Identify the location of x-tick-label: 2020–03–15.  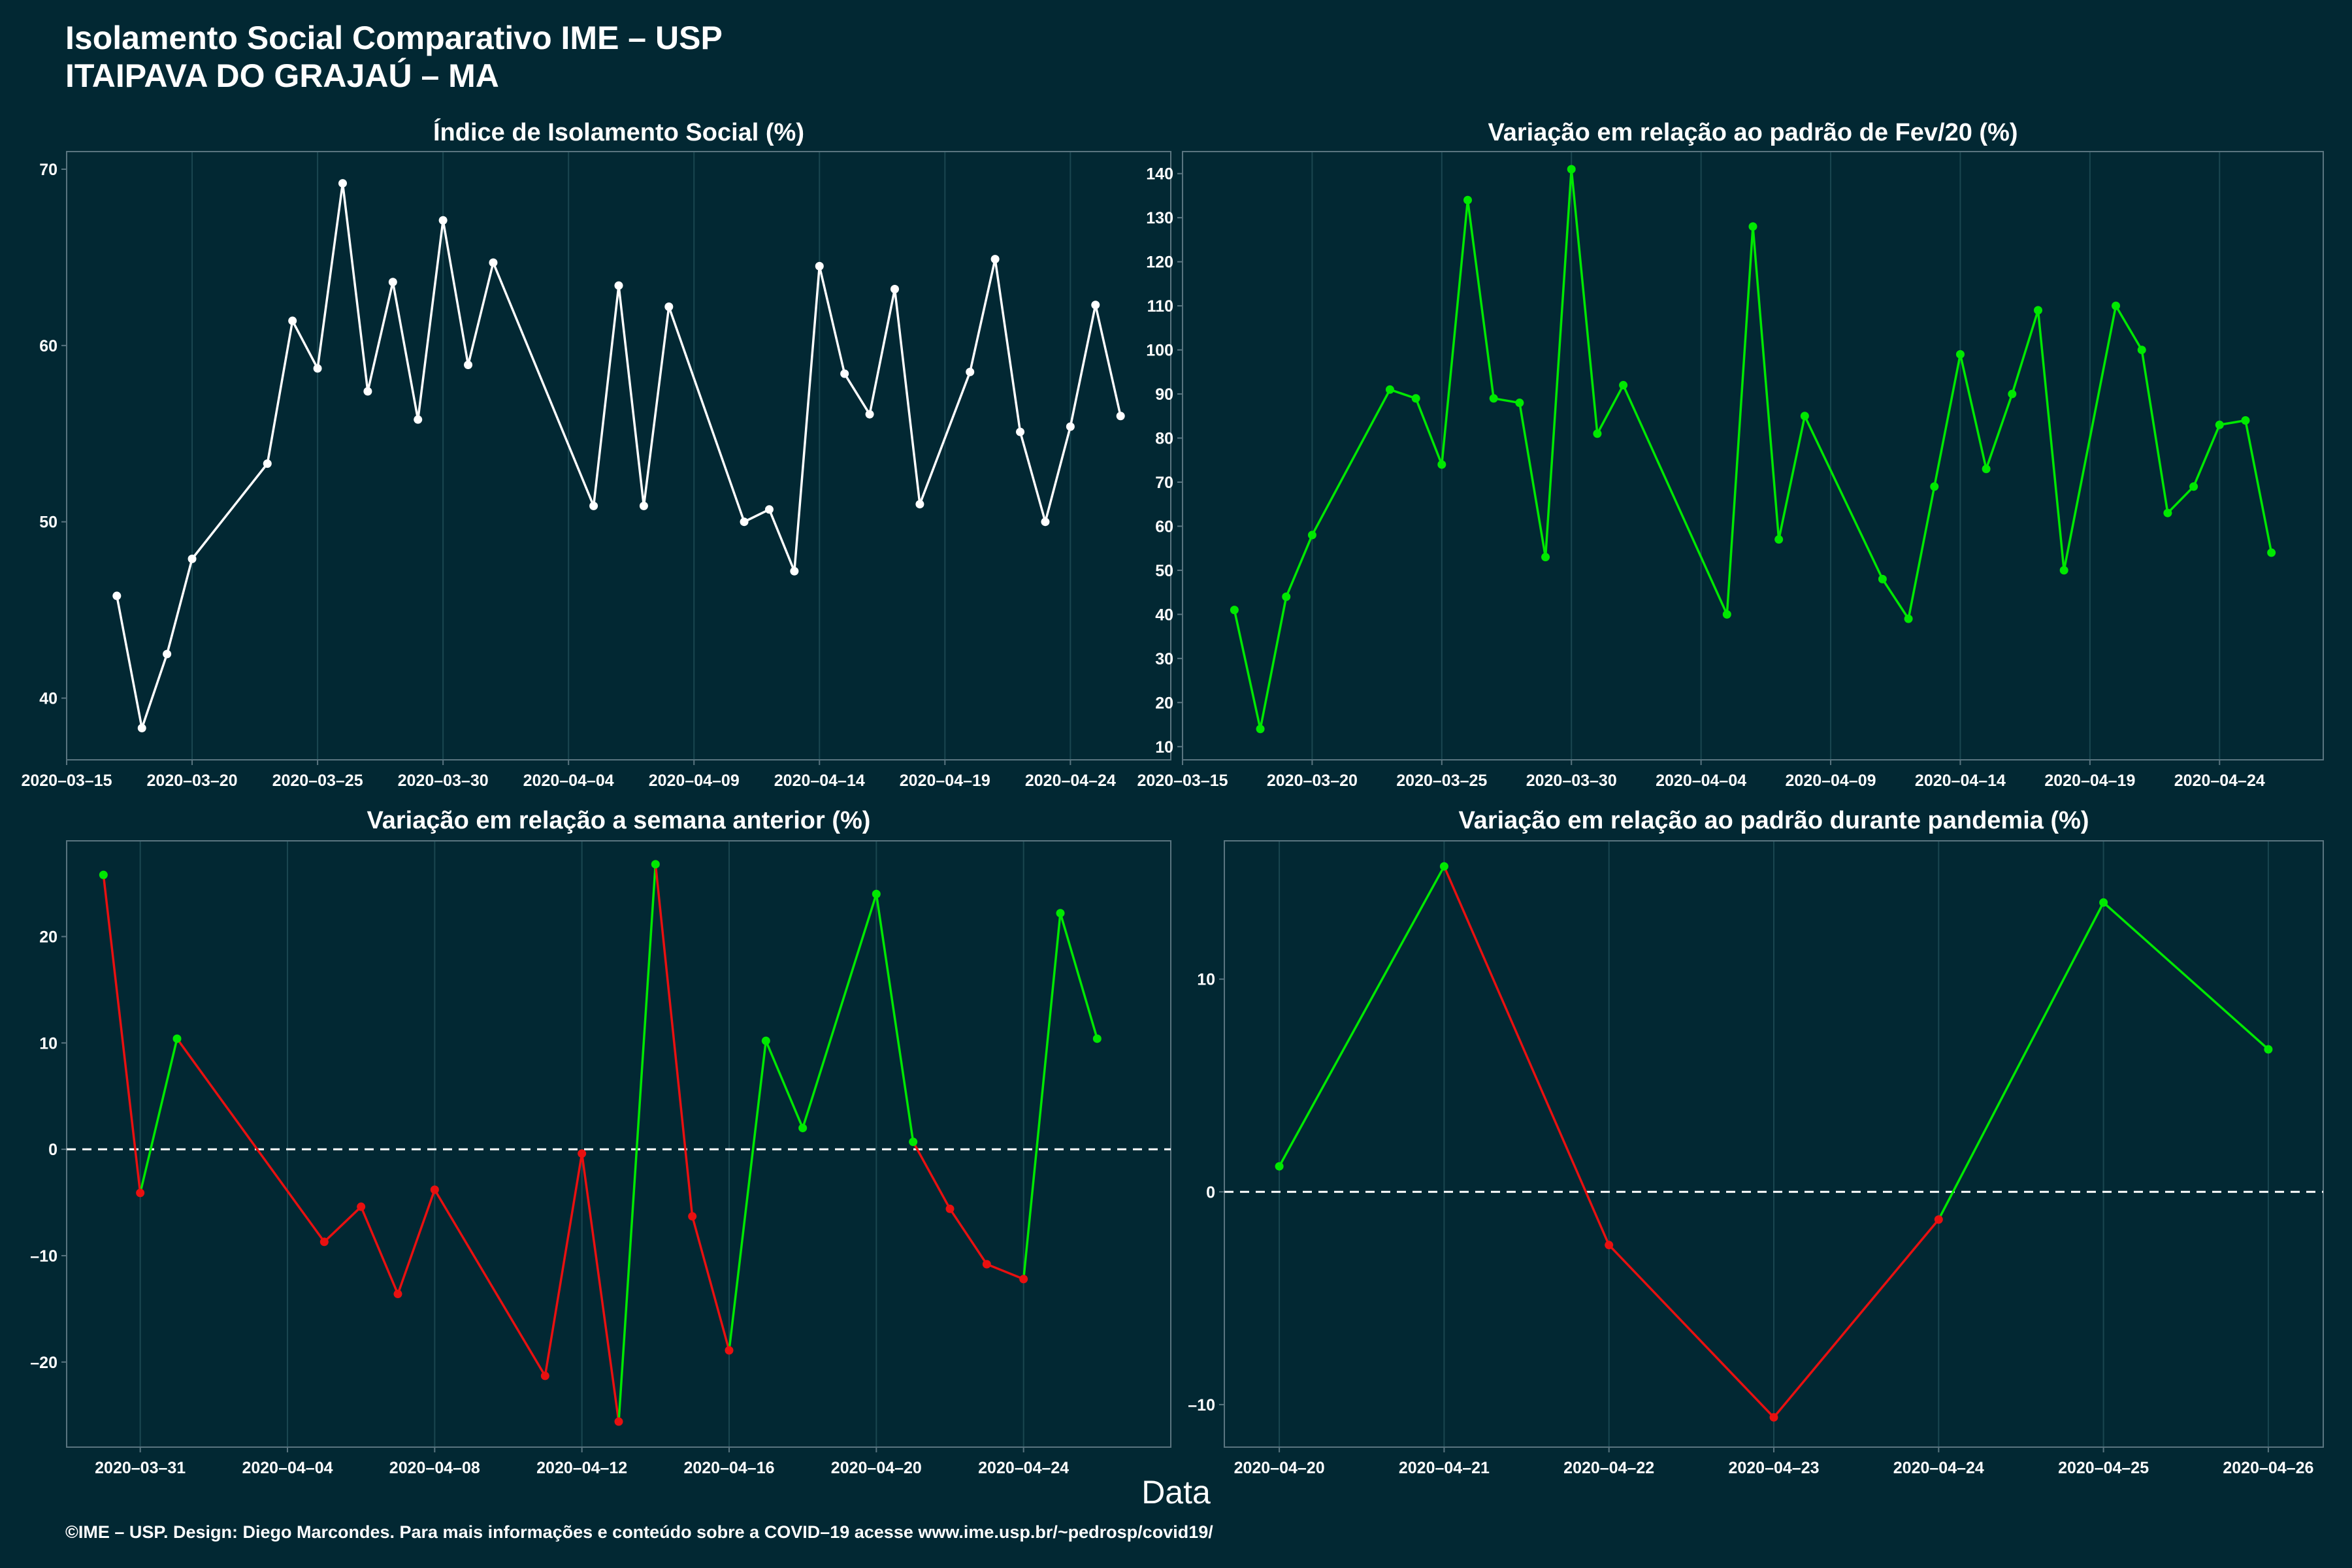
(66, 781).